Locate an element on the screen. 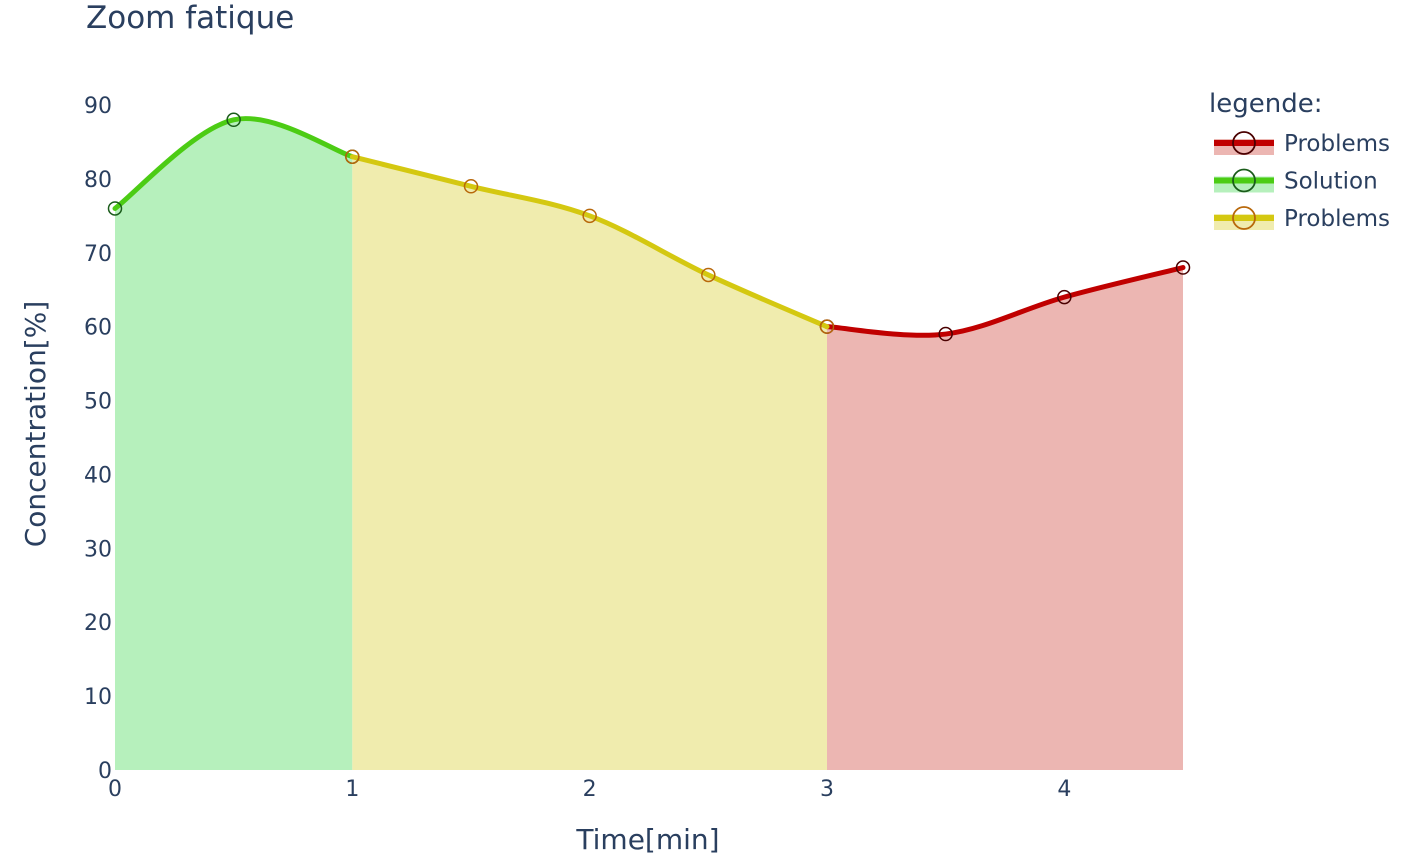 The image size is (1409, 857). y-tick-label: 20 is located at coordinates (98, 623).